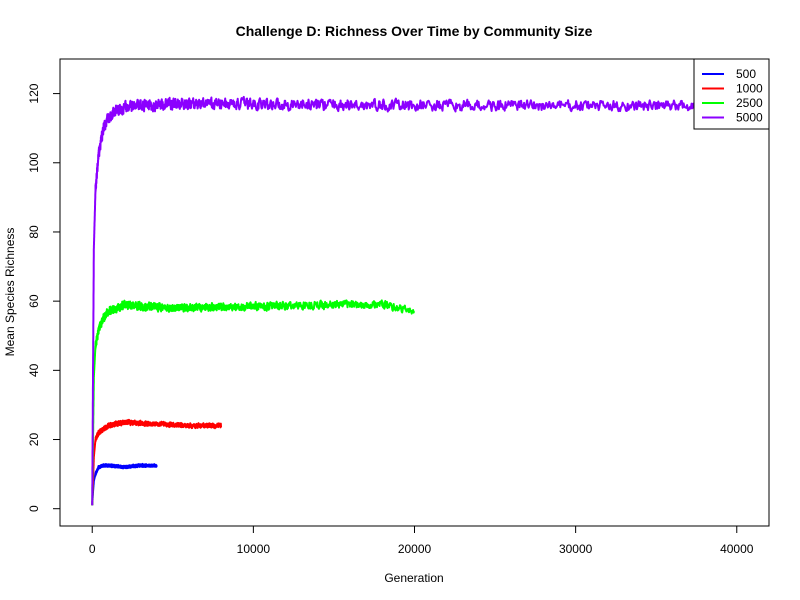 This screenshot has width=800, height=600. I want to click on x-tick-label: 20000, so click(415, 549).